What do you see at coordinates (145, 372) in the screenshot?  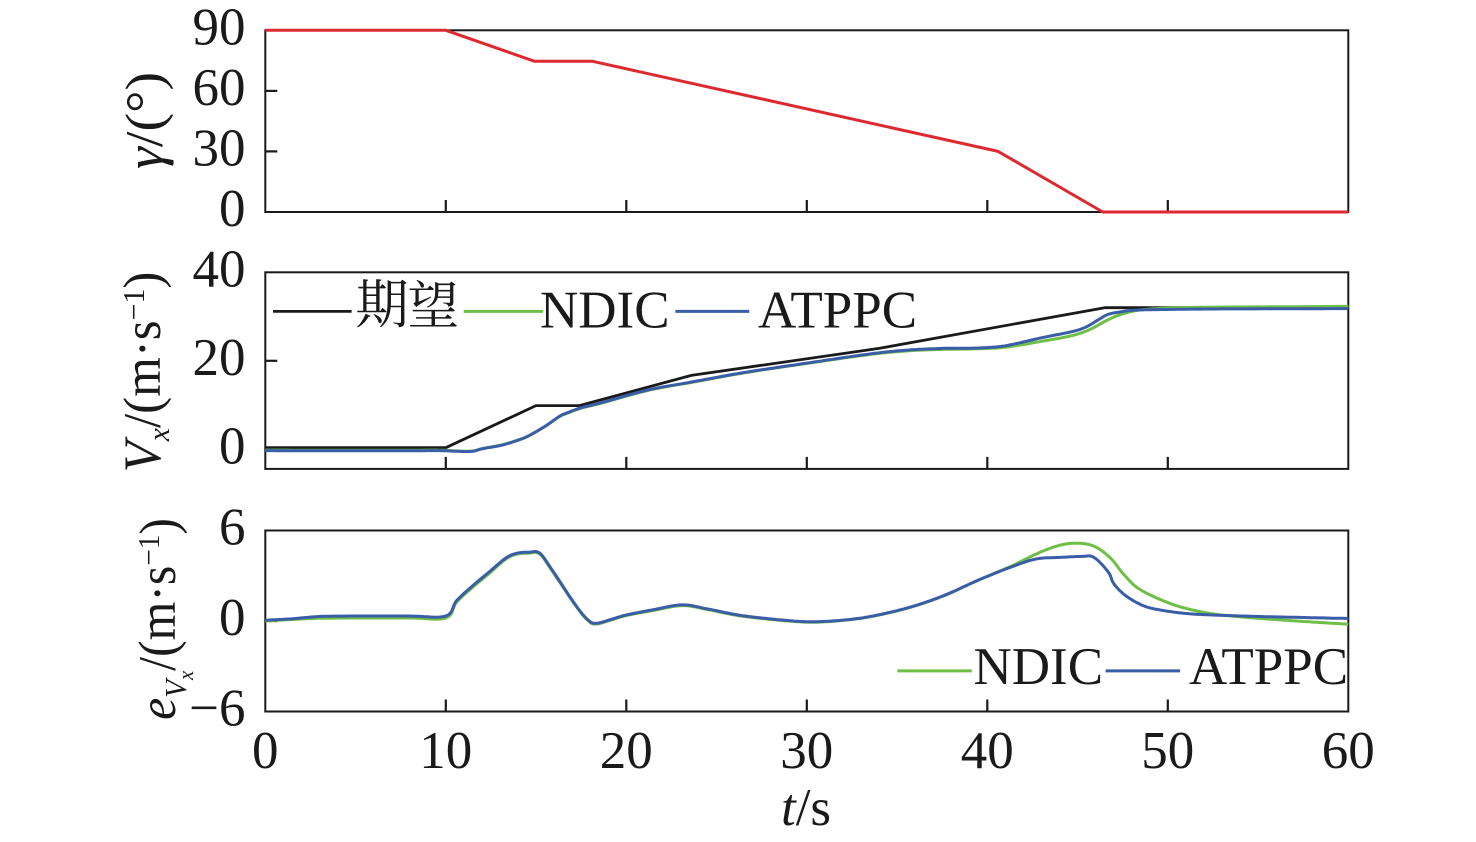 I see `svg-text: Vx/(m·s−1)` at bounding box center [145, 372].